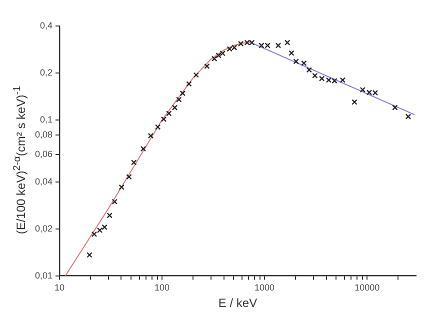 The height and width of the screenshot is (335, 440). Describe the element at coordinates (238, 303) in the screenshot. I see `x-axis-title: E / keV` at that location.